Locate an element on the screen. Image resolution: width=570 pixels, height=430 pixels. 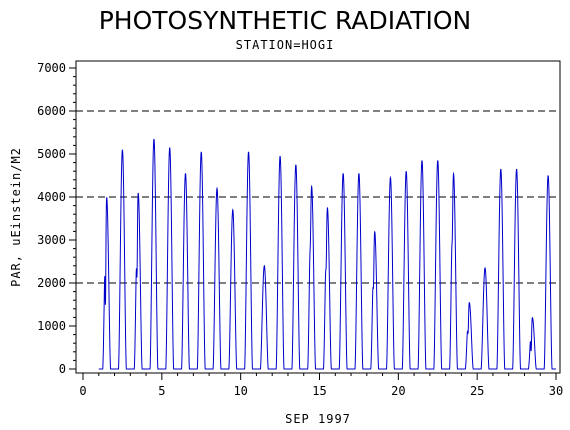
x-axis-label: SEP 1997 is located at coordinates (318, 419).